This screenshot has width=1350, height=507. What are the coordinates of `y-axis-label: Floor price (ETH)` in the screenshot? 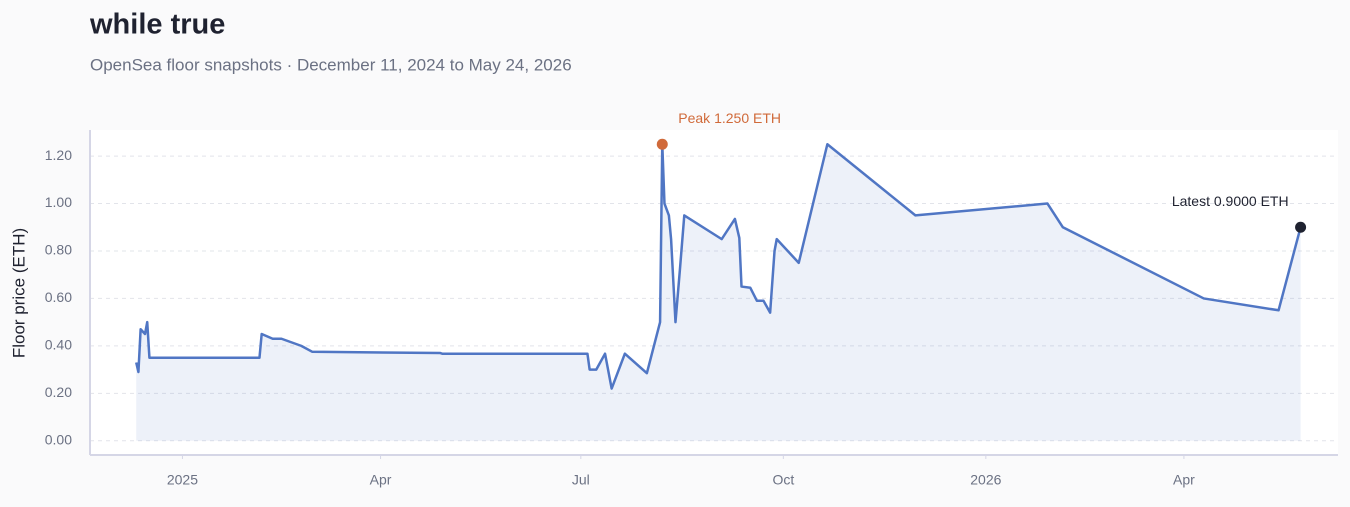 It's located at (18, 293).